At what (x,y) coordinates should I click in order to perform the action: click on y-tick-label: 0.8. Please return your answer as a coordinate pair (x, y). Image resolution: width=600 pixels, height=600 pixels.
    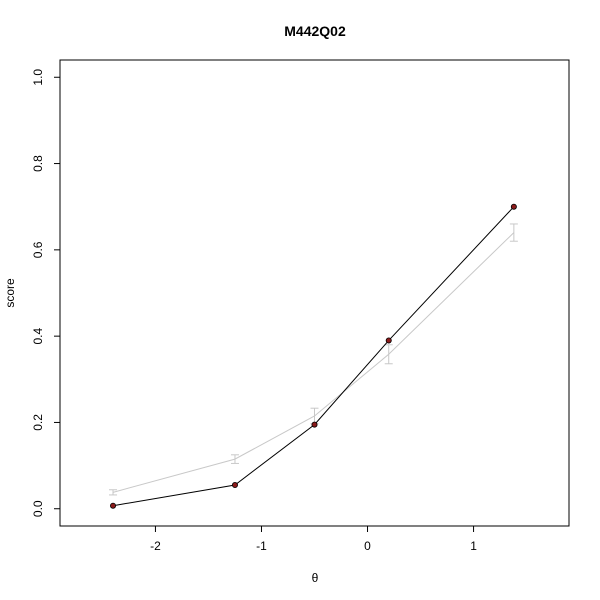
    Looking at the image, I should click on (38, 163).